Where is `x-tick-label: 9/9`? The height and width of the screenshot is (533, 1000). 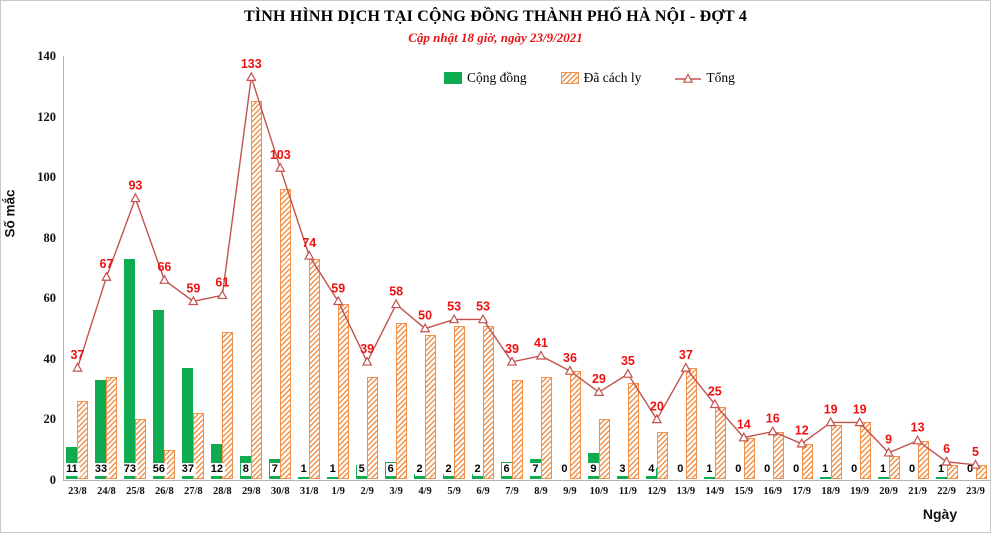 x-tick-label: 9/9 is located at coordinates (570, 491).